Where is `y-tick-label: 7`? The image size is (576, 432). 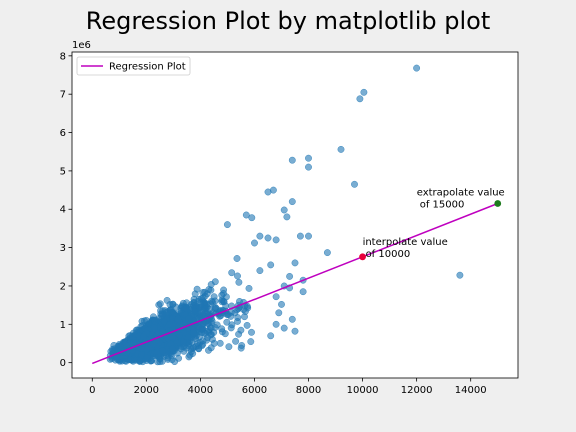
y-tick-label: 7 is located at coordinates (63, 95).